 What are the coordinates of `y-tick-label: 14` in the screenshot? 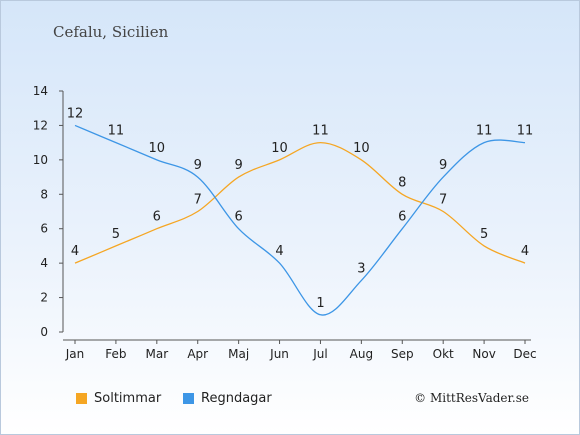 It's located at (40, 91).